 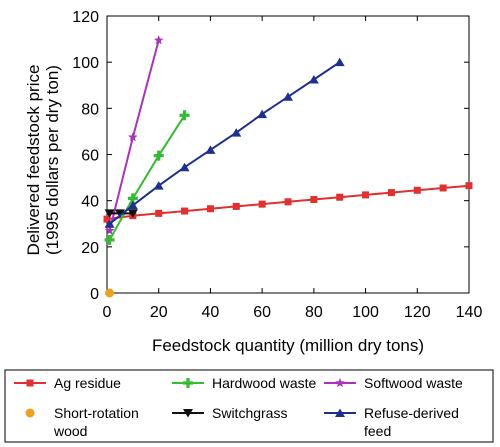 What do you see at coordinates (377, 431) in the screenshot?
I see `legend-label: feed` at bounding box center [377, 431].